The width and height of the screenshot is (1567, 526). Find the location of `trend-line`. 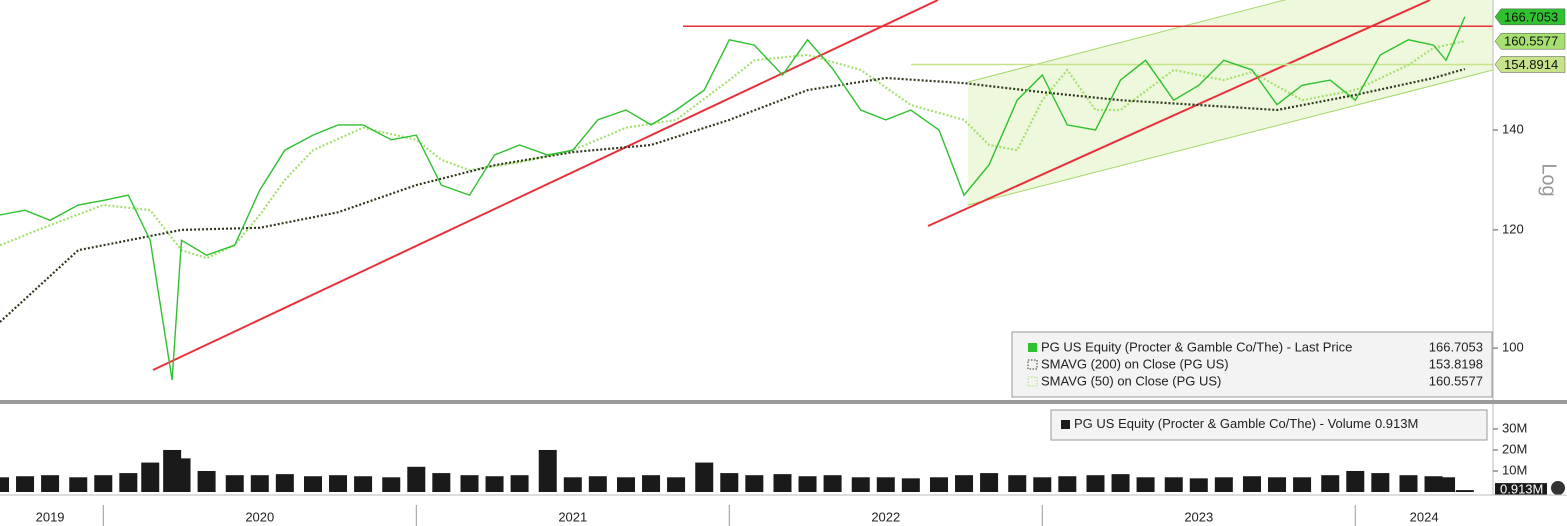

trend-line is located at coordinates (1179, 113).